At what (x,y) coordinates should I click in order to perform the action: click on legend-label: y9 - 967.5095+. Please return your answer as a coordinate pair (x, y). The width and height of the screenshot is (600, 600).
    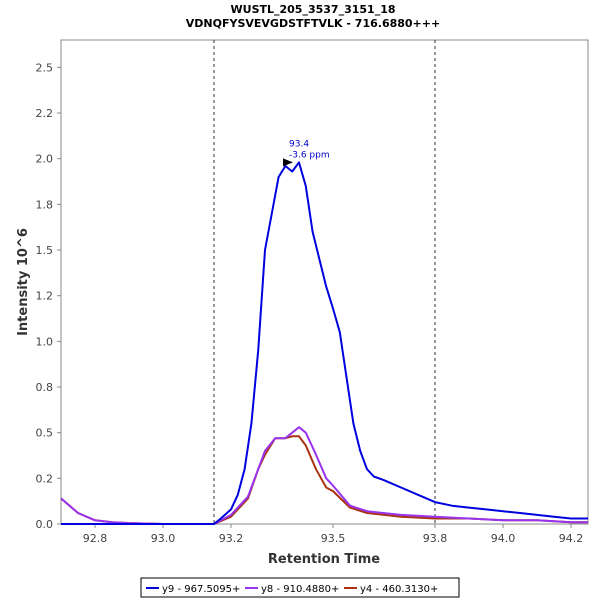
    Looking at the image, I should click on (201, 589).